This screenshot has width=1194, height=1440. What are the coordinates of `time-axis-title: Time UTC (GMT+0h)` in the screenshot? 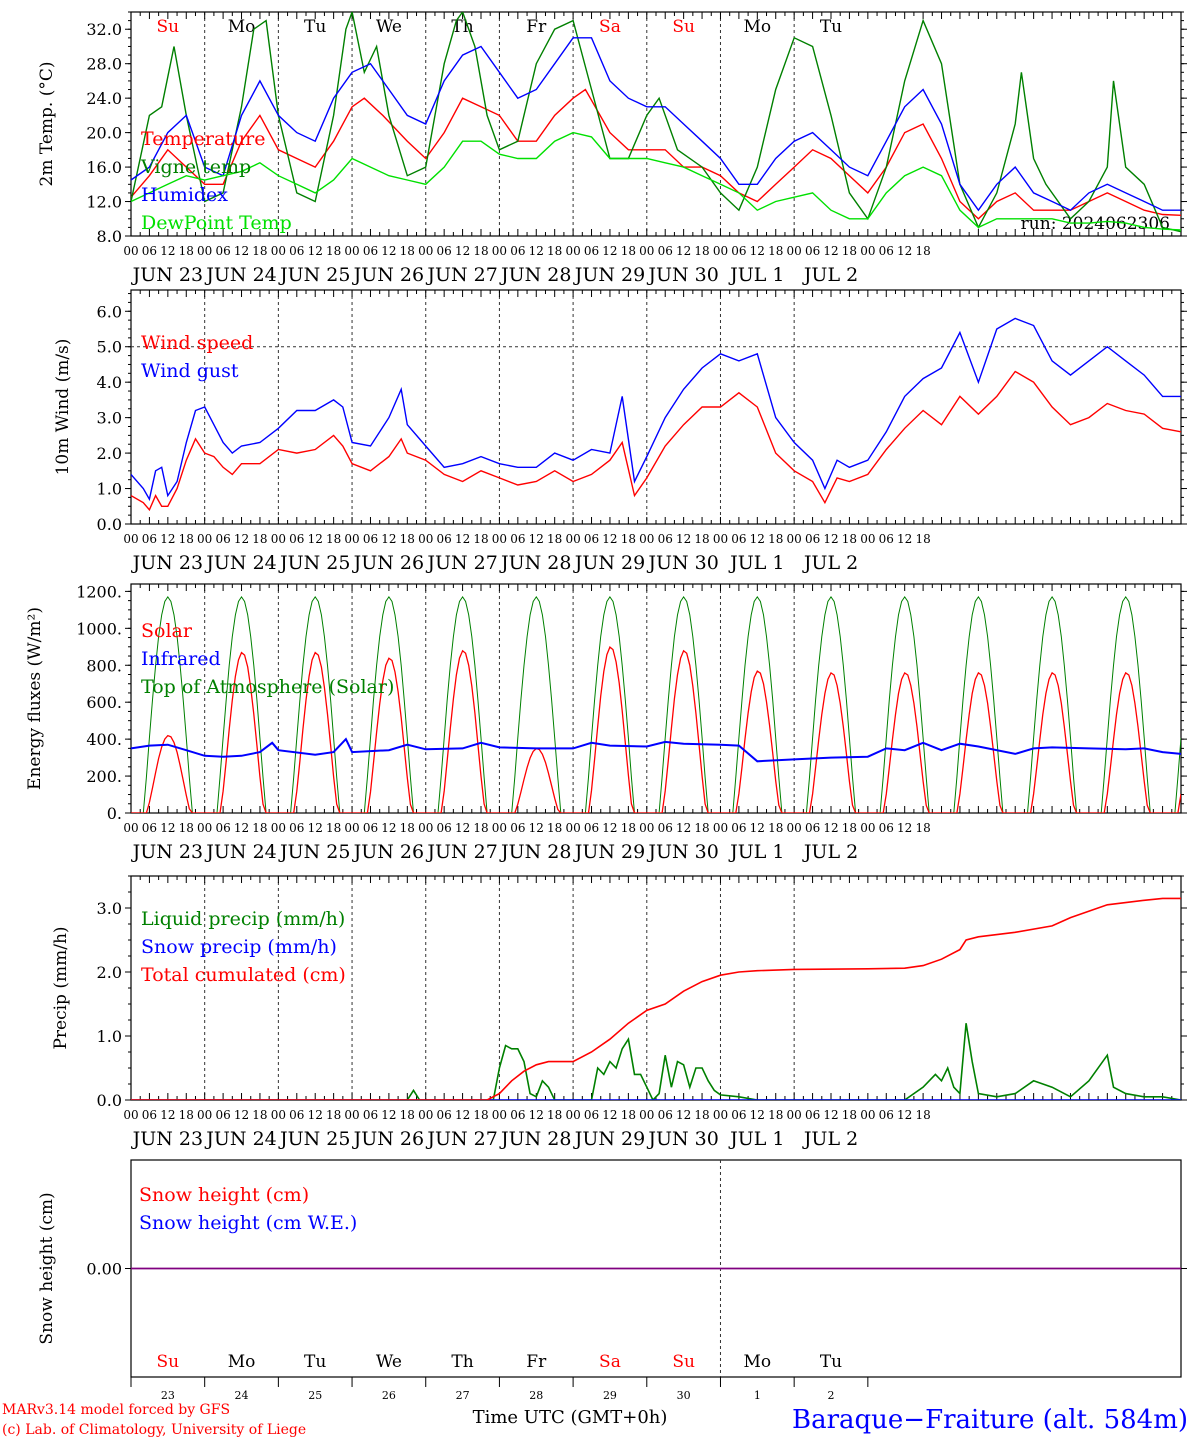 It's located at (570, 1417).